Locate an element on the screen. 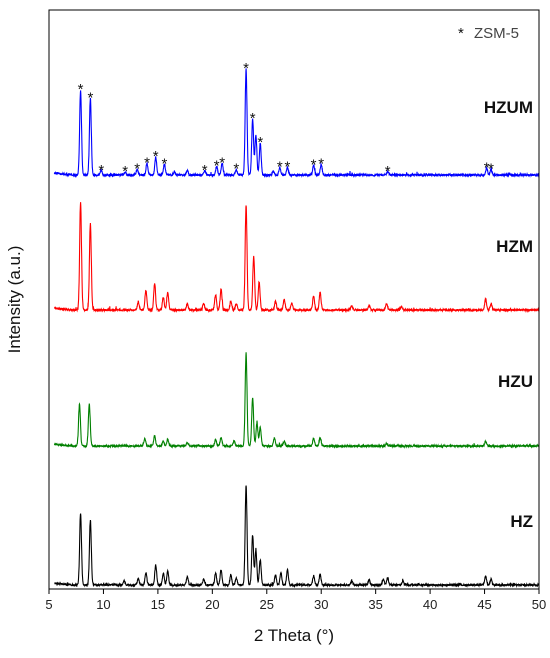 The height and width of the screenshot is (658, 550). x-tick-label: 35 is located at coordinates (375, 604).